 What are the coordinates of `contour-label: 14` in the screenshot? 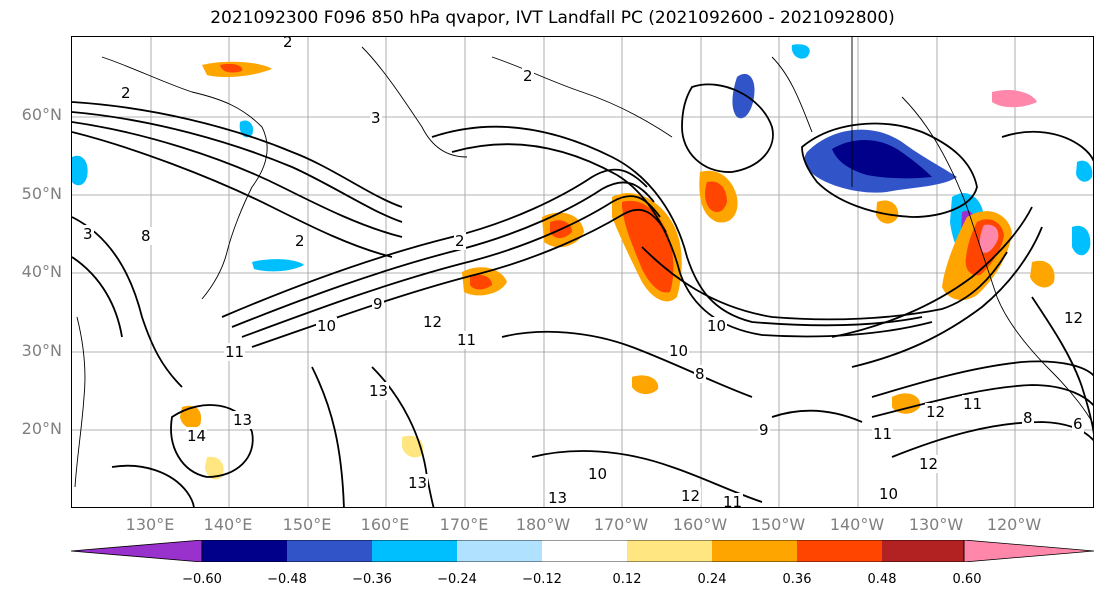 It's located at (197, 436).